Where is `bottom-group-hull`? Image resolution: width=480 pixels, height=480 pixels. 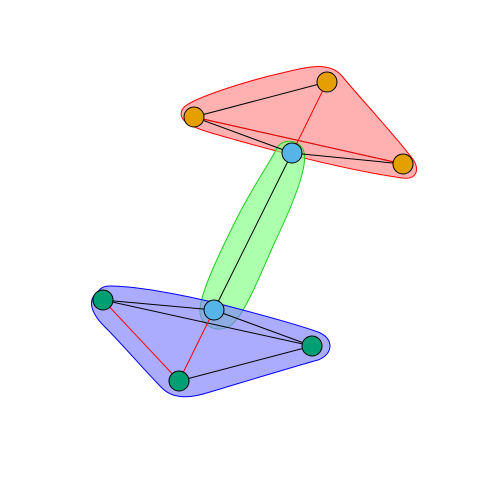 bottom-group-hull is located at coordinates (210, 341).